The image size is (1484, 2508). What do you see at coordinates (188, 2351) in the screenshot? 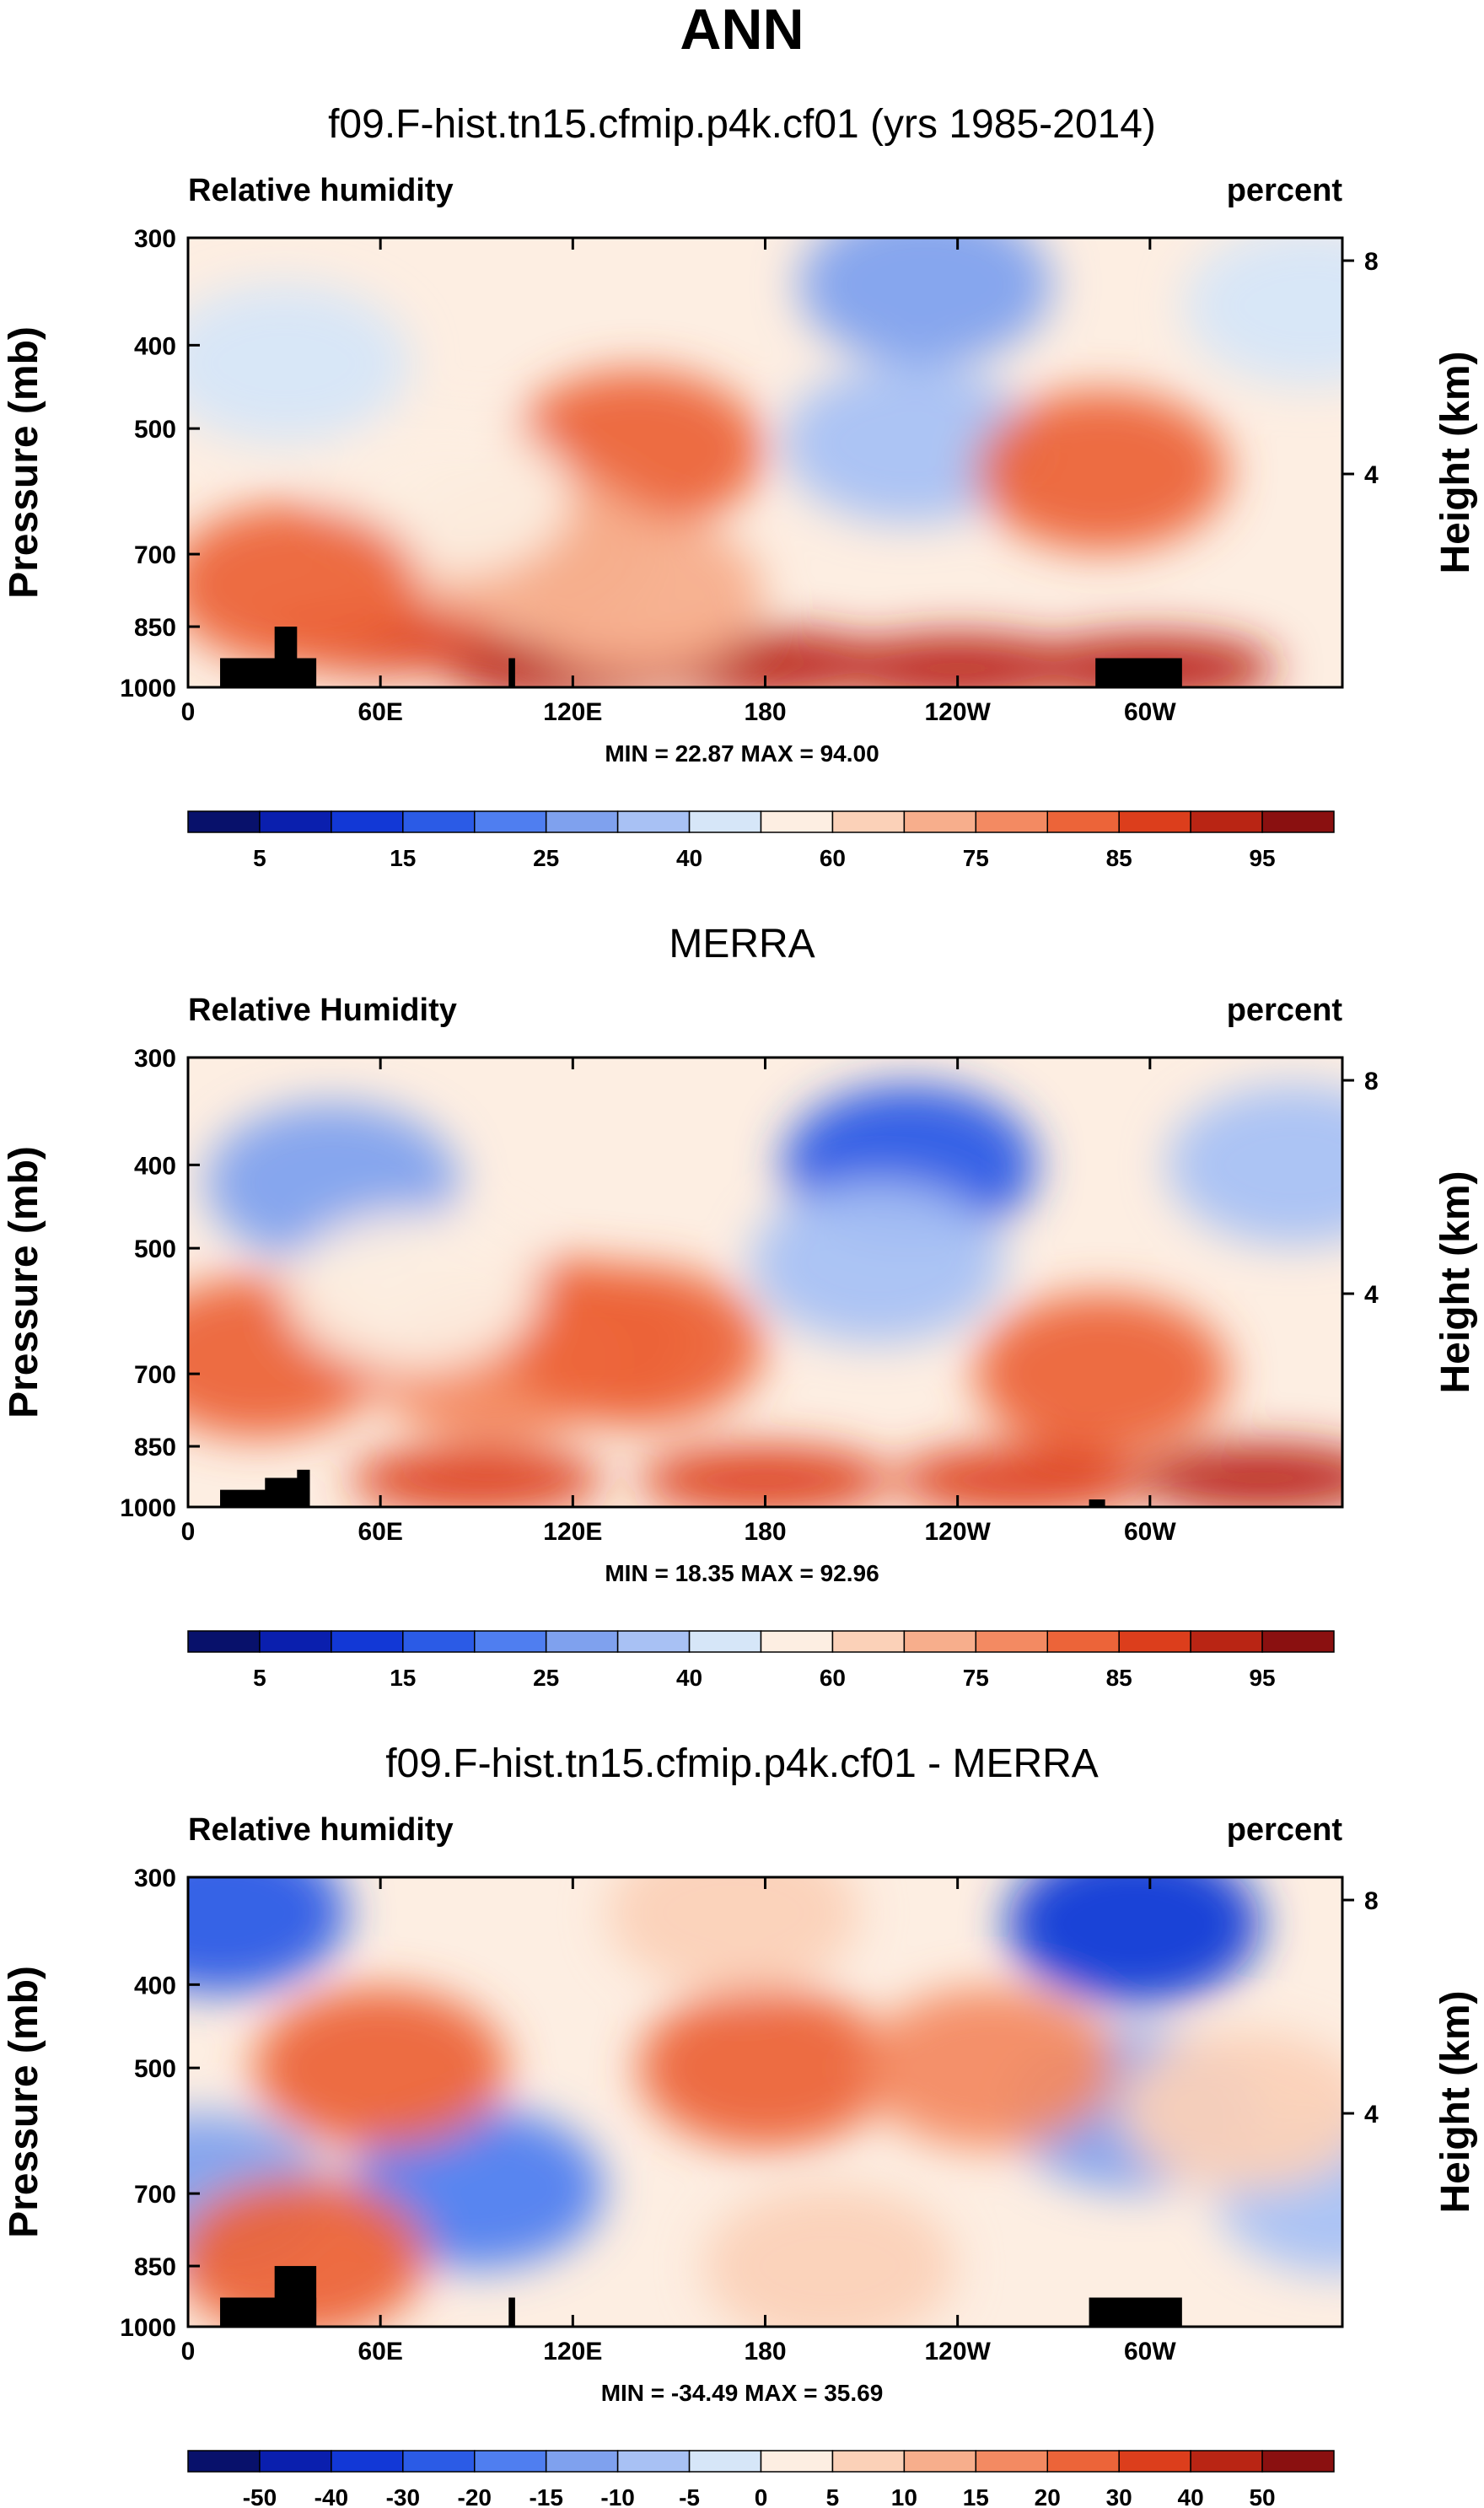
I see `x-tick-label: 0` at bounding box center [188, 2351].